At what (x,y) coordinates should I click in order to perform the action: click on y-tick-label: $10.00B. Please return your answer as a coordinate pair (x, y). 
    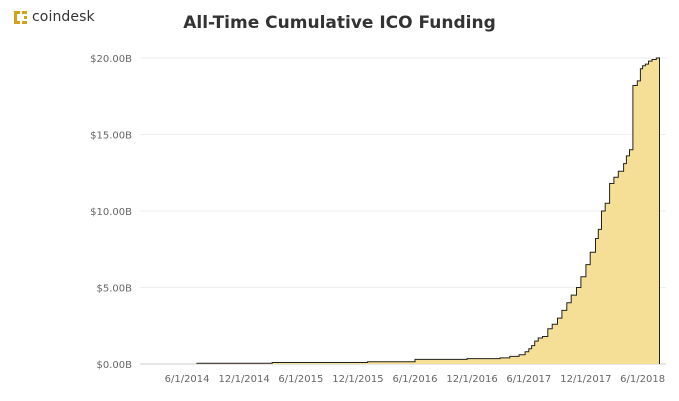
    Looking at the image, I should click on (111, 212).